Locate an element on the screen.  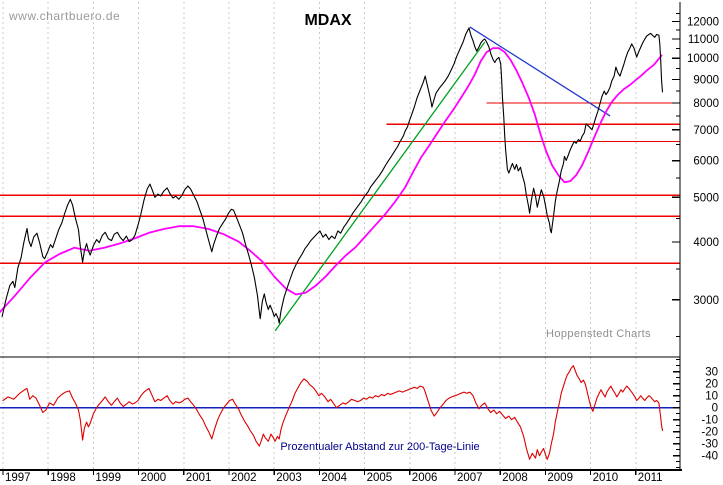
x-tick-label-2000: 2000 is located at coordinates (154, 478).